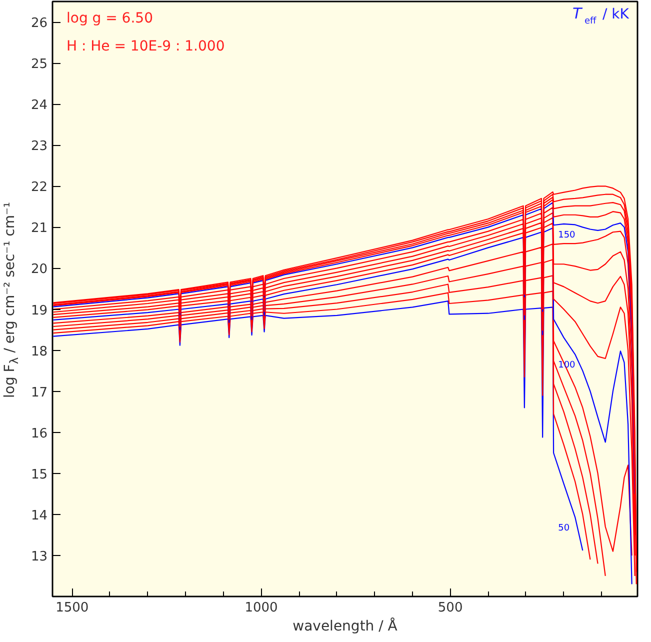 The width and height of the screenshot is (651, 642). Describe the element at coordinates (39, 474) in the screenshot. I see `y-tick-label: 15` at that location.